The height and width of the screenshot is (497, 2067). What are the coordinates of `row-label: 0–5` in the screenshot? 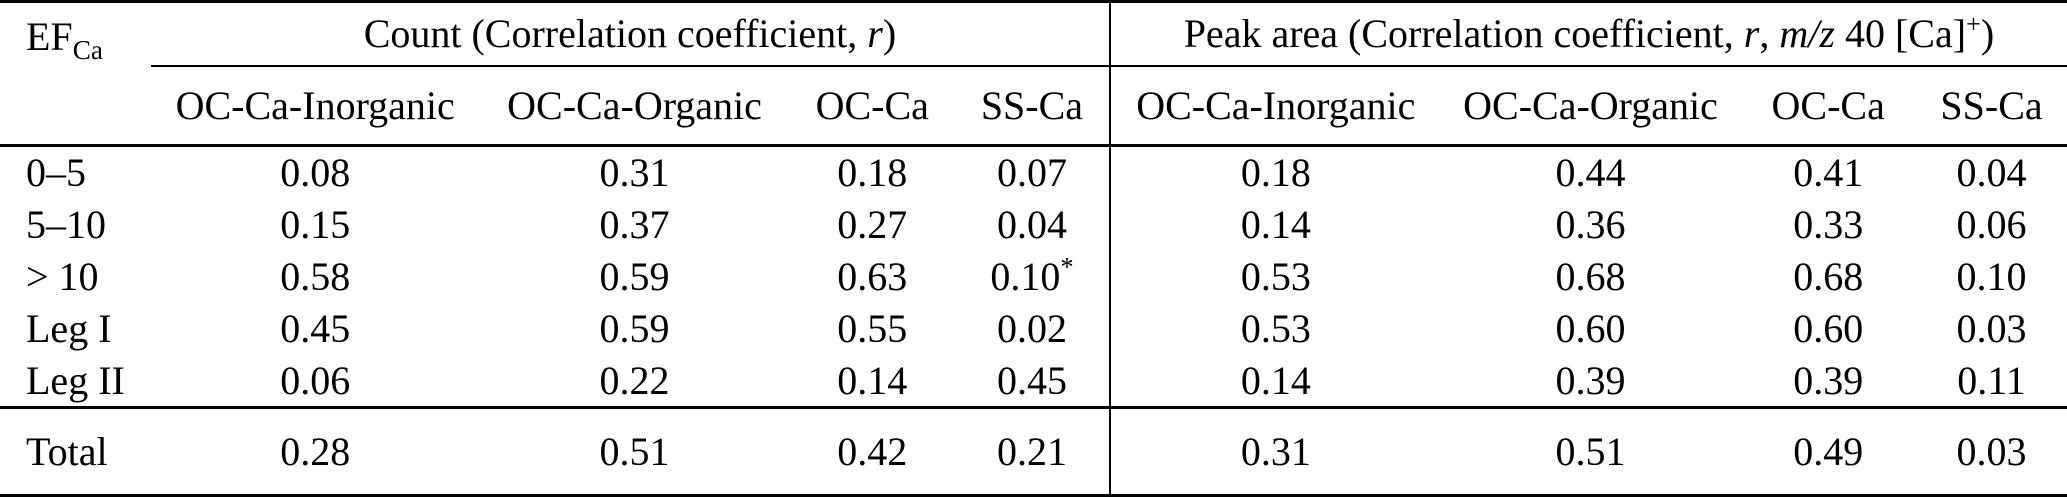 It's located at (56, 172).